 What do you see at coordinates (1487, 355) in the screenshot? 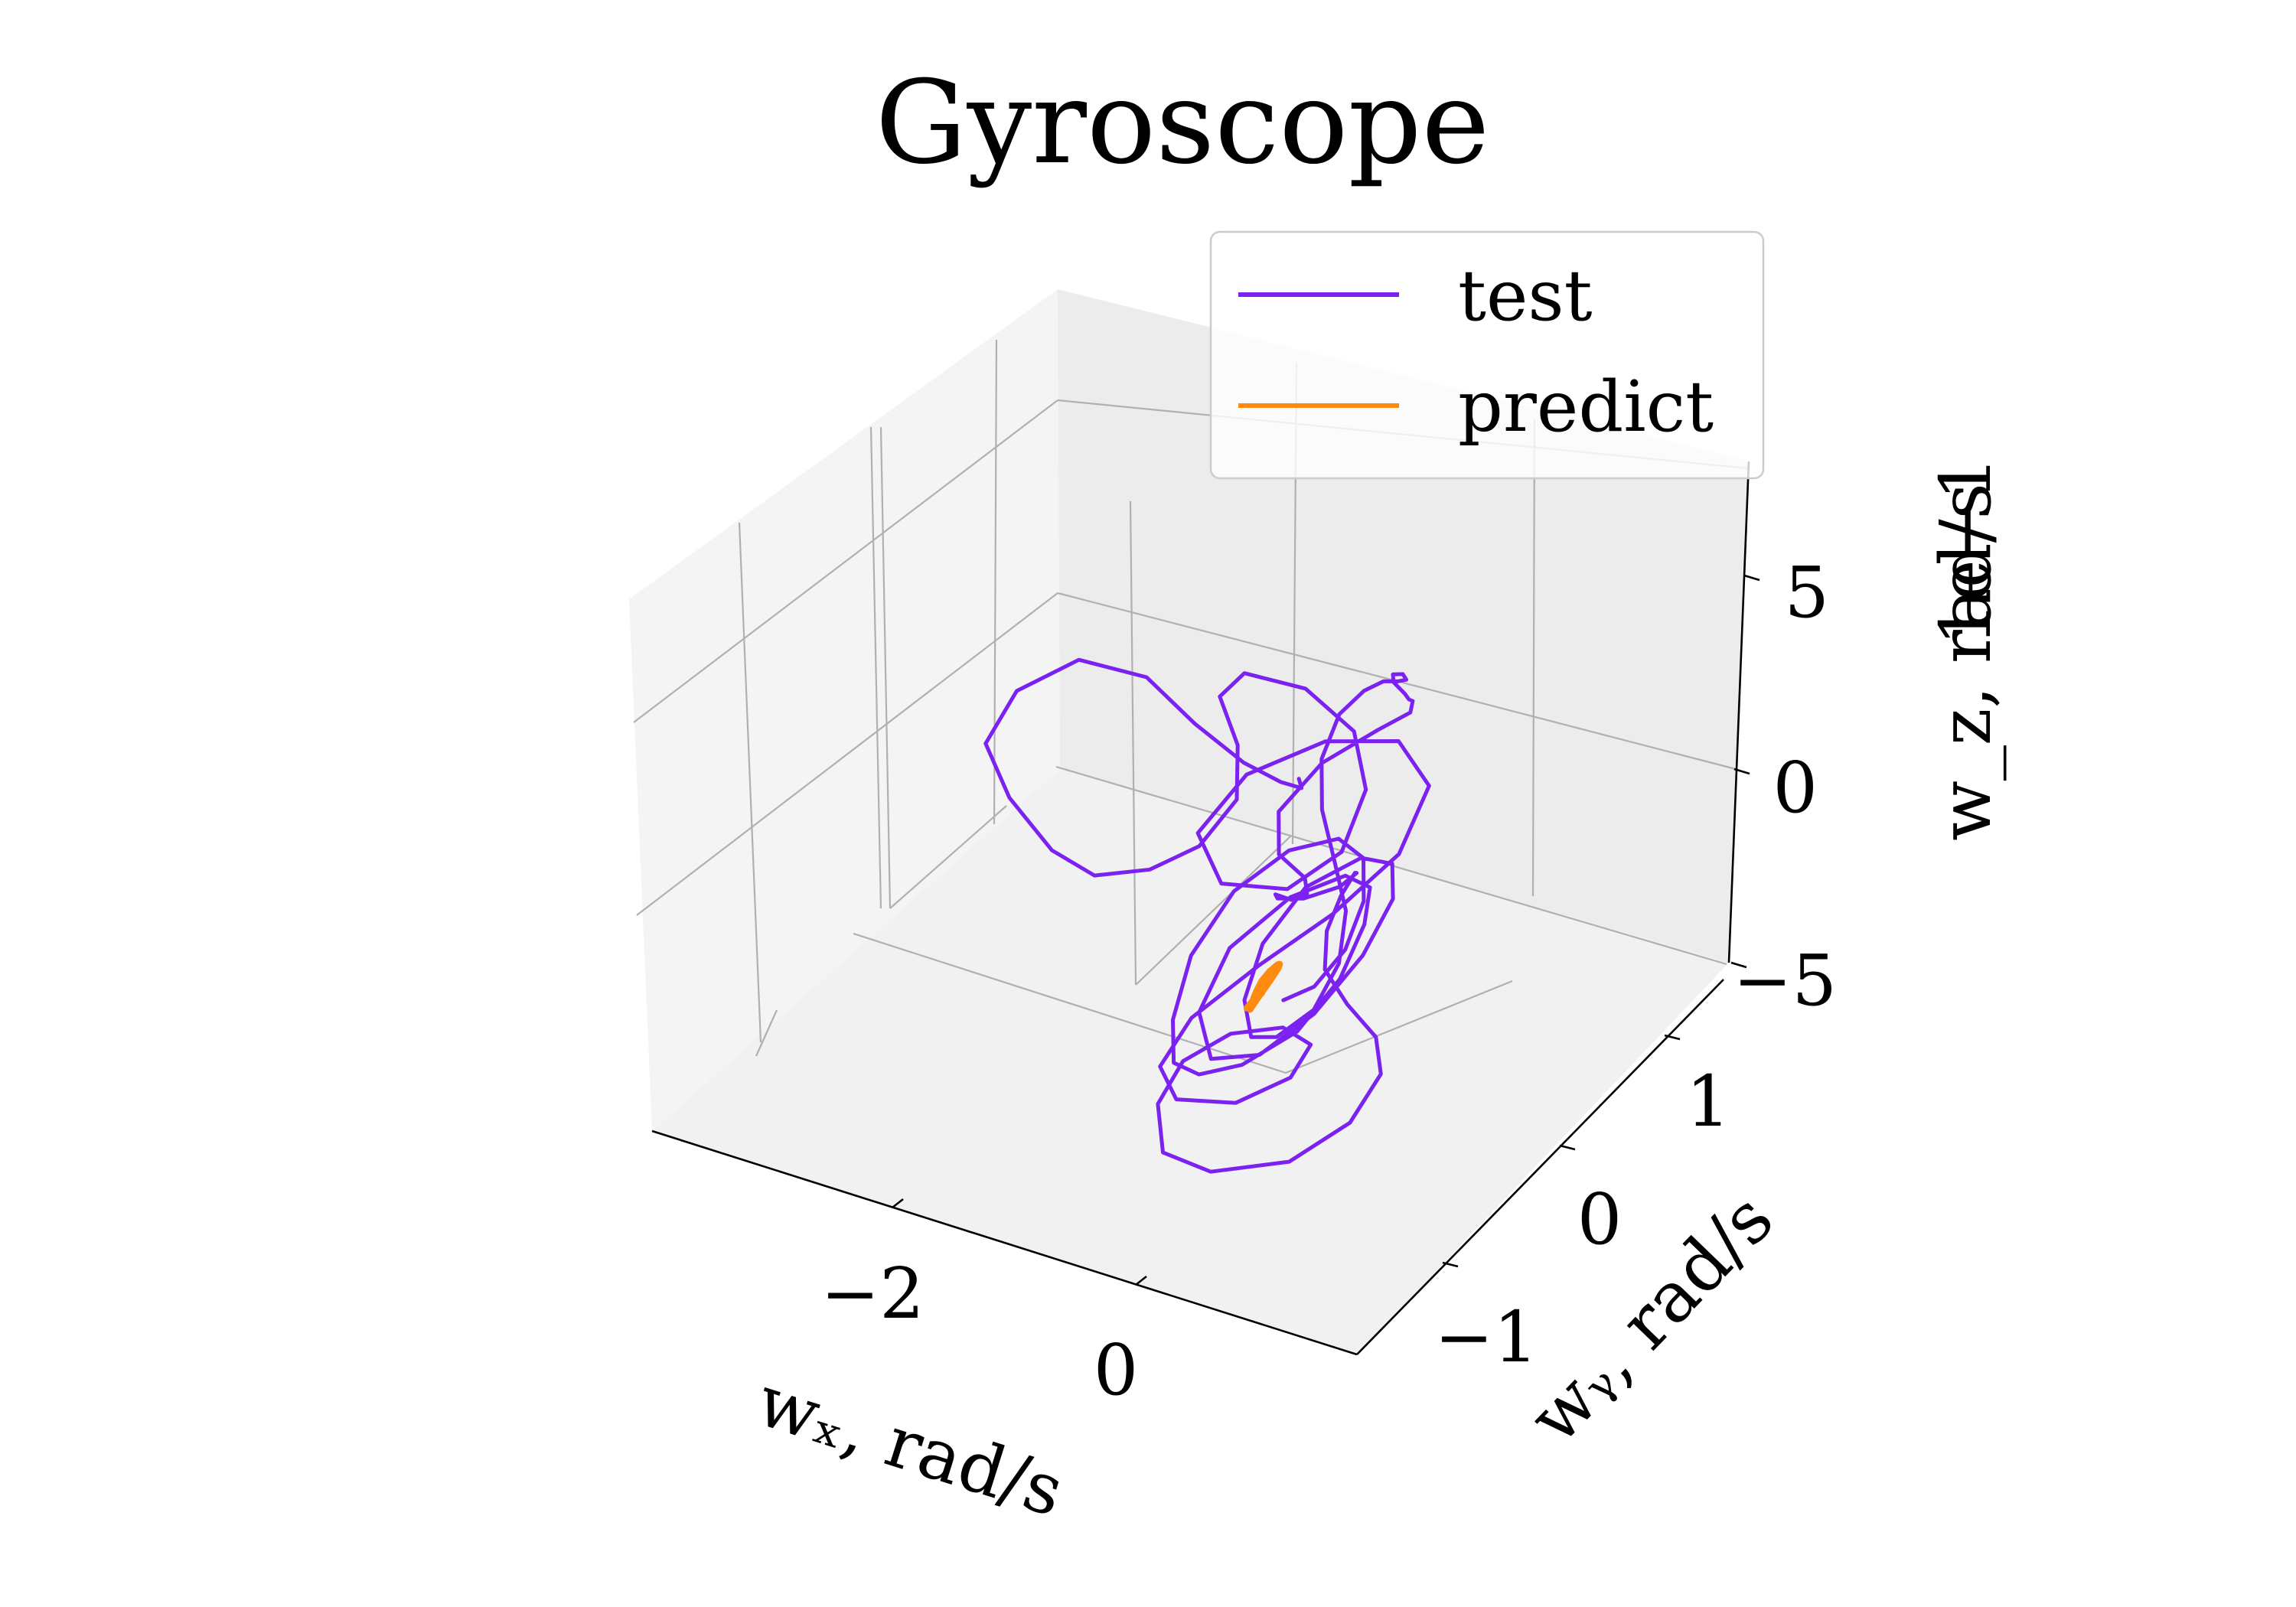
I see `legend: test predict` at bounding box center [1487, 355].